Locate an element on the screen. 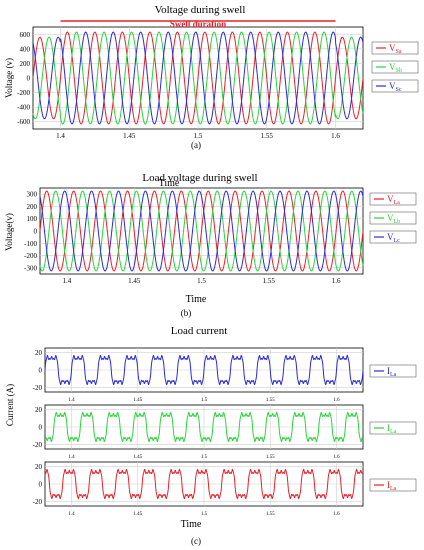  panel-b-legend-sub: La is located at coordinates (397, 203).